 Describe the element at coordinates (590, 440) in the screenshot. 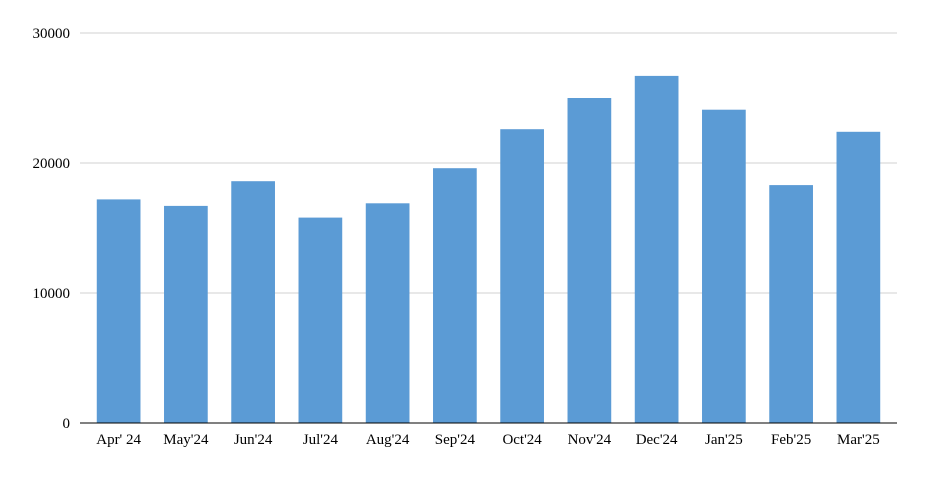

I see `x-tick-label: Nov'24` at that location.